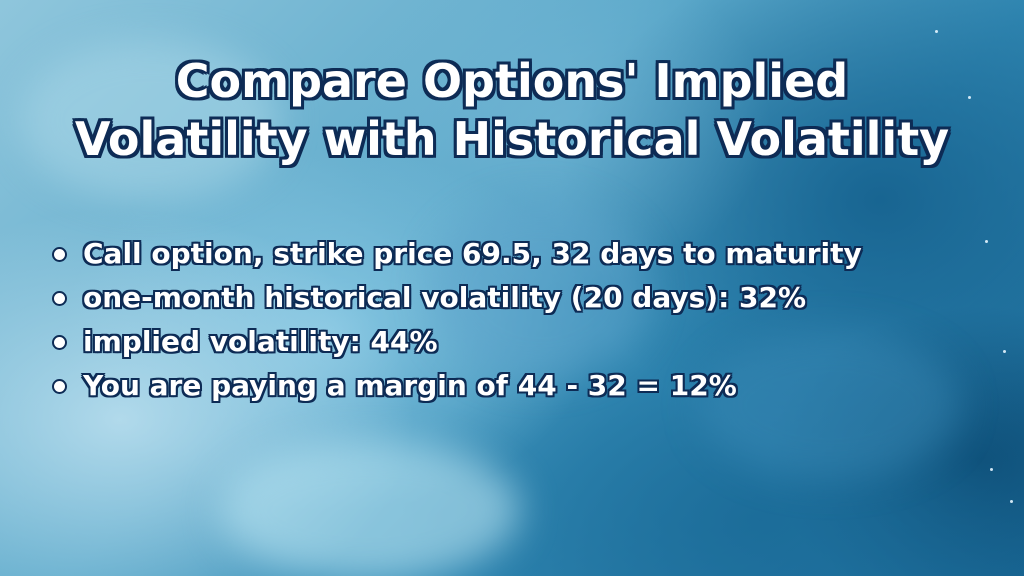 This screenshot has width=1024, height=576. I want to click on bullet-item: implied volatility: 44%, so click(457, 342).